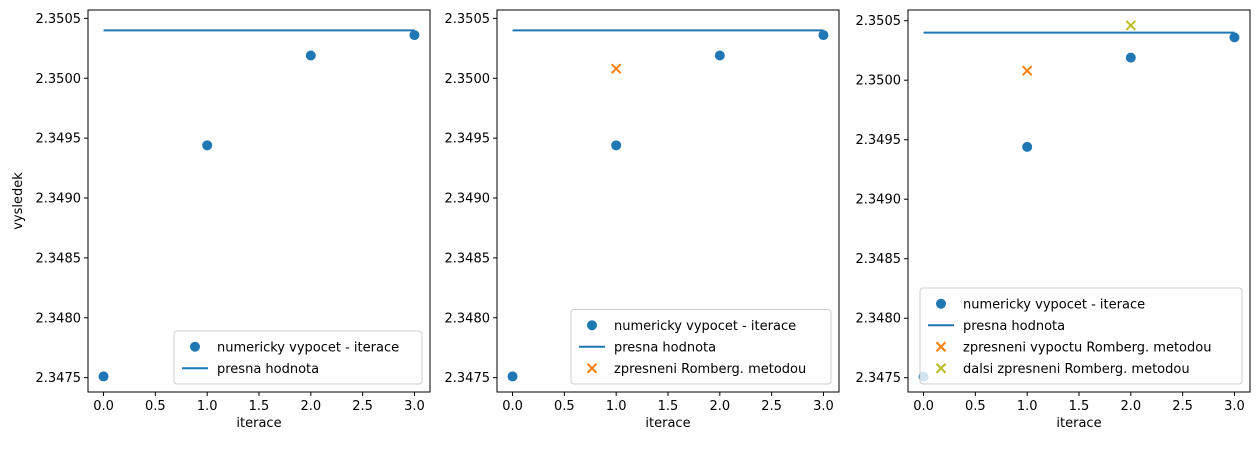 This screenshot has width=1260, height=452. Describe the element at coordinates (1087, 347) in the screenshot. I see `legend-label: zpresneni vypoctu Romberg. metodou` at that location.